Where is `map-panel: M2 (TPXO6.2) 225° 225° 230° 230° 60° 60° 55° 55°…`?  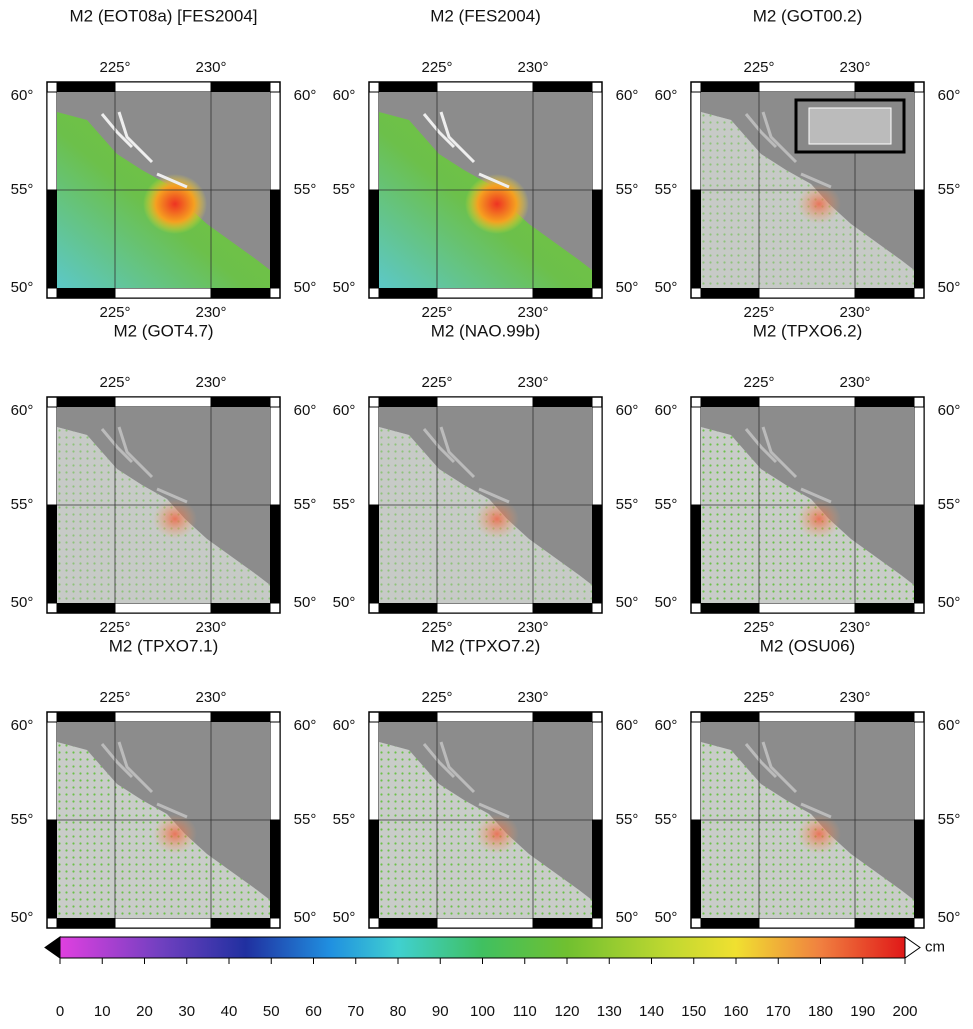 map-panel: M2 (TPXO6.2) 225° 225° 230° 230° 60° 60° 55° 55°… is located at coordinates (808, 478).